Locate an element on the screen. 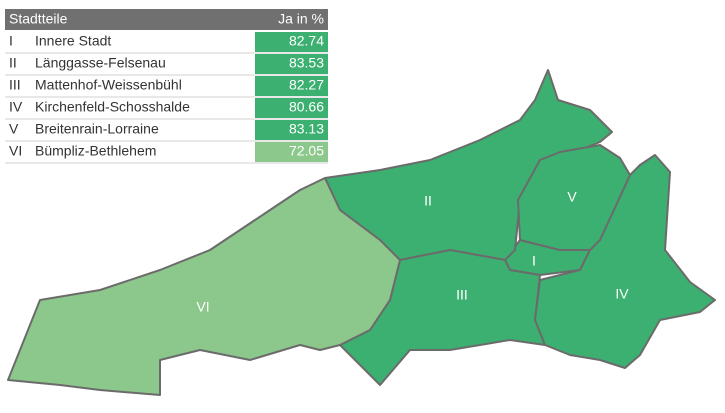 The width and height of the screenshot is (725, 413). row-name: Länggasse-Felsenau is located at coordinates (100, 63).